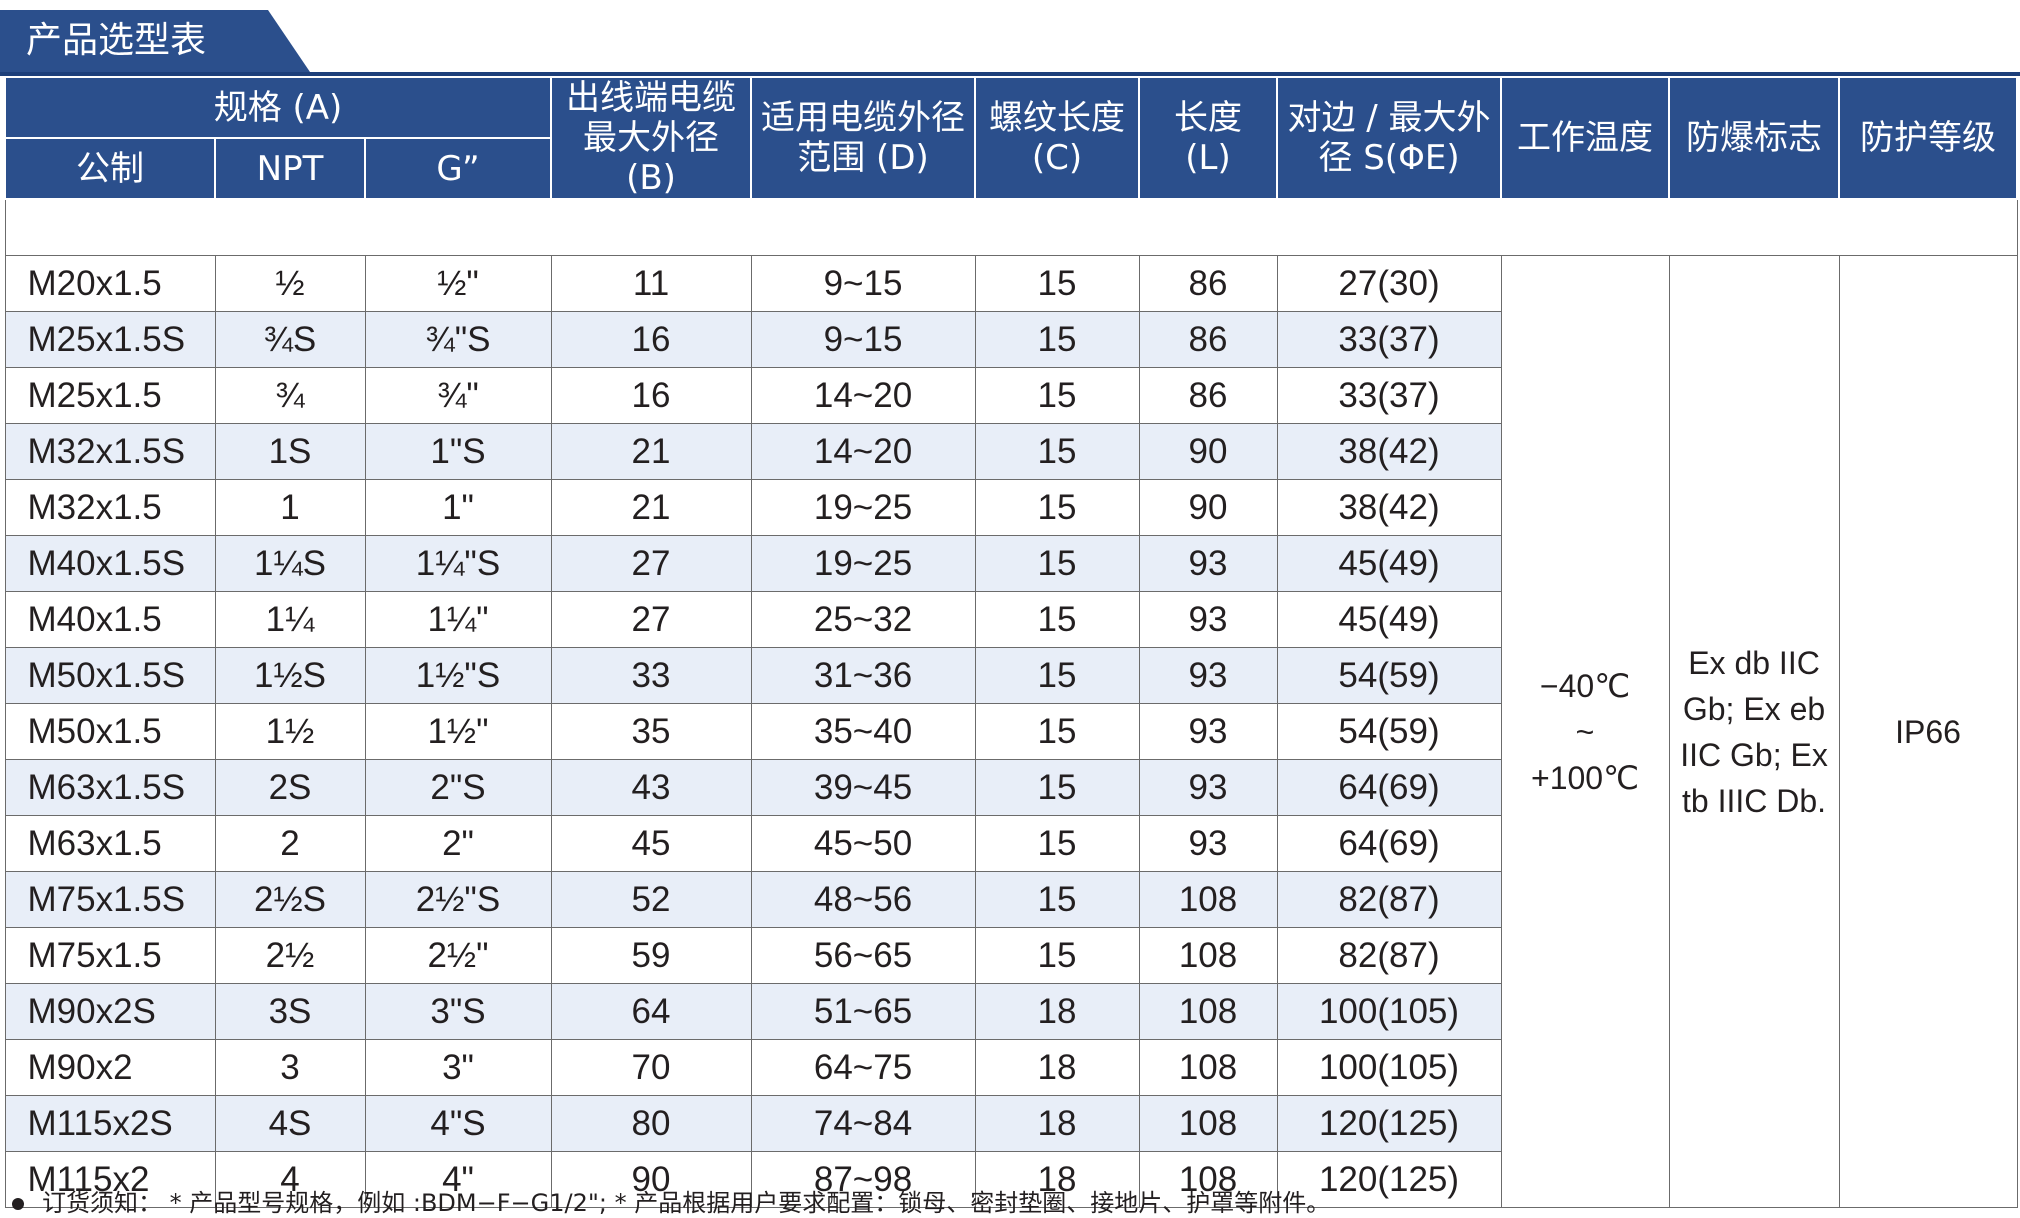 This screenshot has height=1218, width=2020. I want to click on table-cell: M75x1.5S, so click(110, 899).